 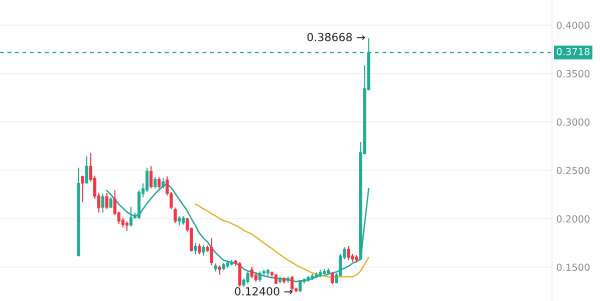 What do you see at coordinates (573, 122) in the screenshot?
I see `y-tick-label: 0.3000` at bounding box center [573, 122].